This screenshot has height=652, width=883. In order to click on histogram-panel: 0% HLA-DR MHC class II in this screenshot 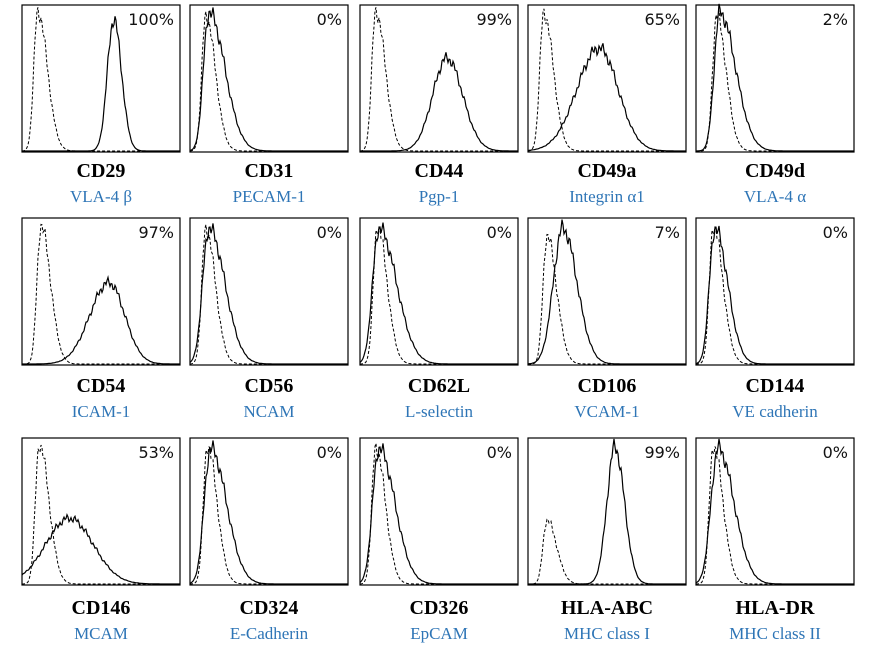, I will do `click(775, 540)`.